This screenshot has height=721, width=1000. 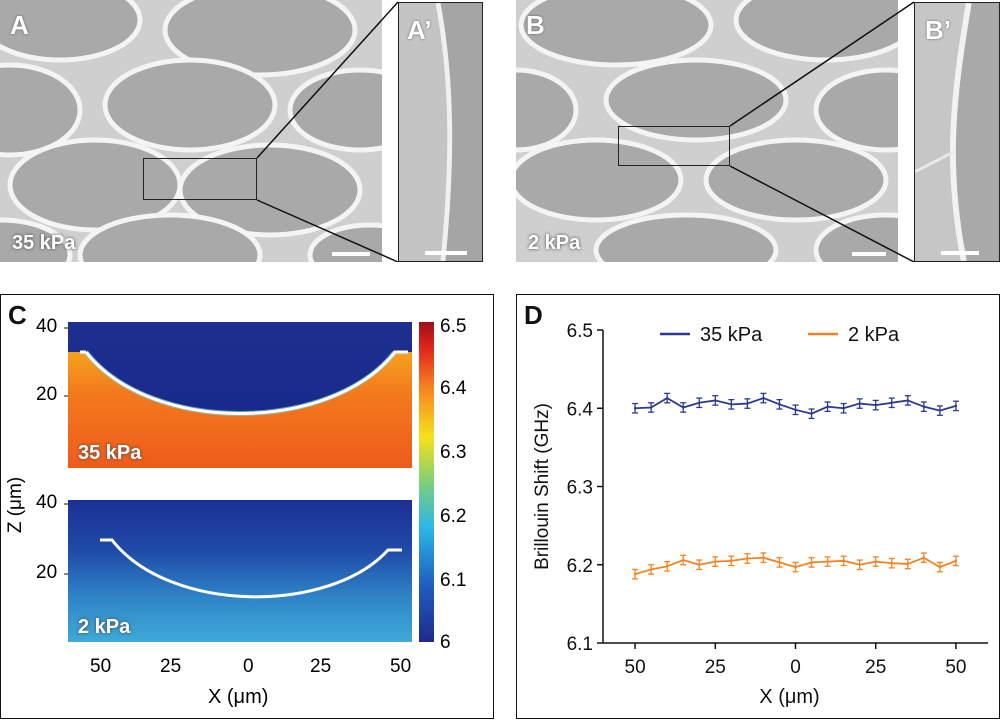 What do you see at coordinates (47, 326) in the screenshot?
I see `c-ytick-40-top: 40` at bounding box center [47, 326].